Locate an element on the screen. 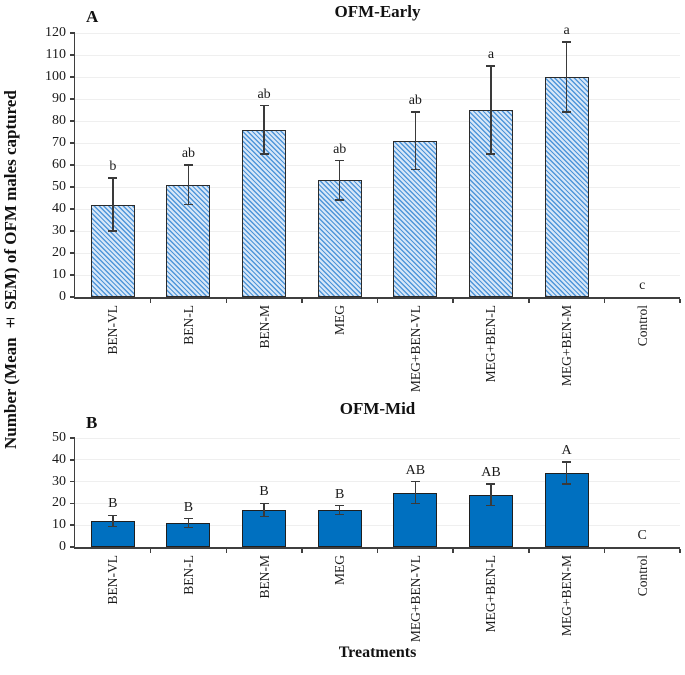 This screenshot has height=675, width=685. y-axis-line is located at coordinates (74, 165).